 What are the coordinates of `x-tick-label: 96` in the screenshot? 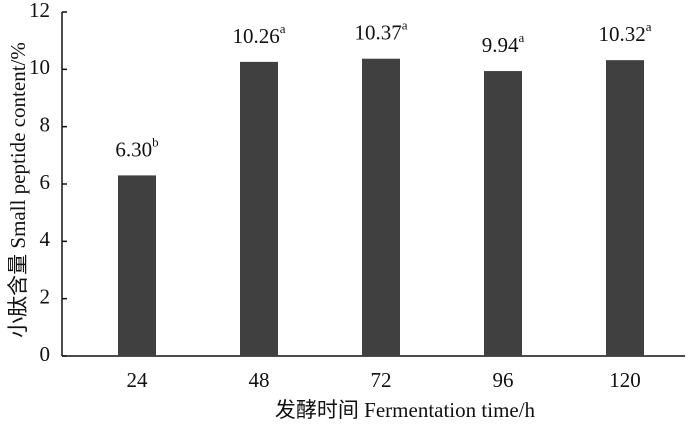 It's located at (503, 380).